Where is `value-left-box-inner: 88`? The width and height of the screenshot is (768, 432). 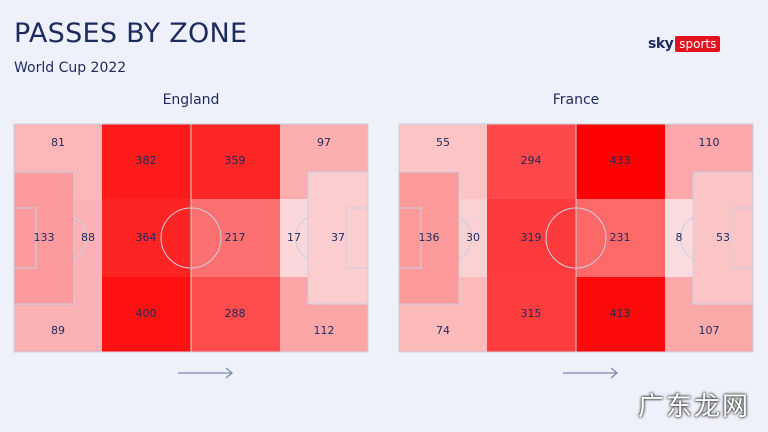
value-left-box-inner: 88 is located at coordinates (88, 237).